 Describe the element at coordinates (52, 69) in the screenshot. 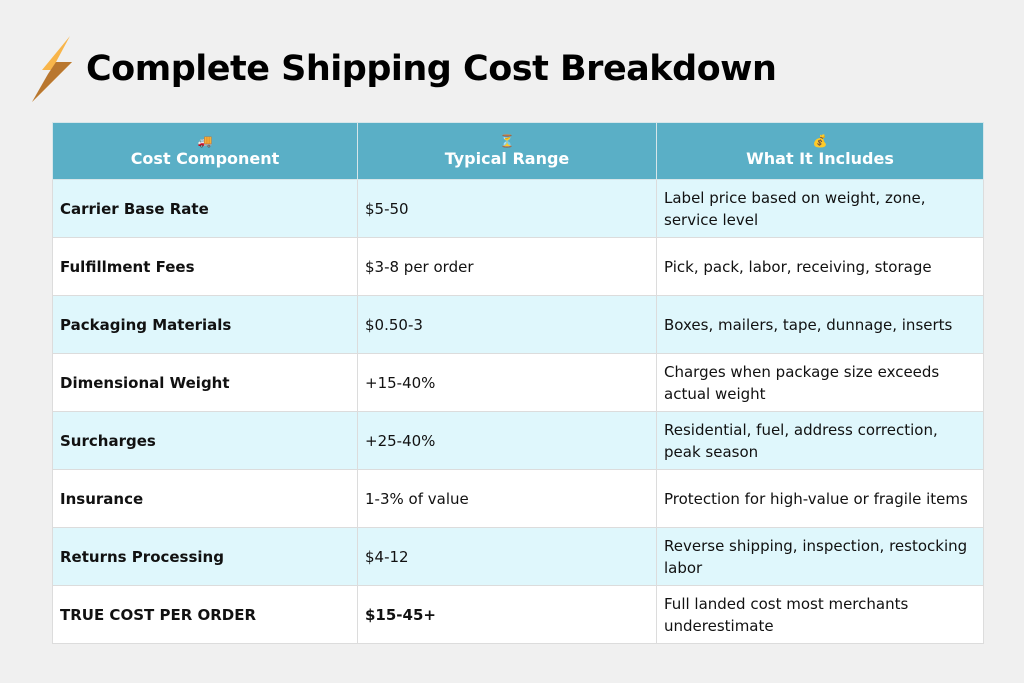

I see `lightning-bolt-icon` at that location.